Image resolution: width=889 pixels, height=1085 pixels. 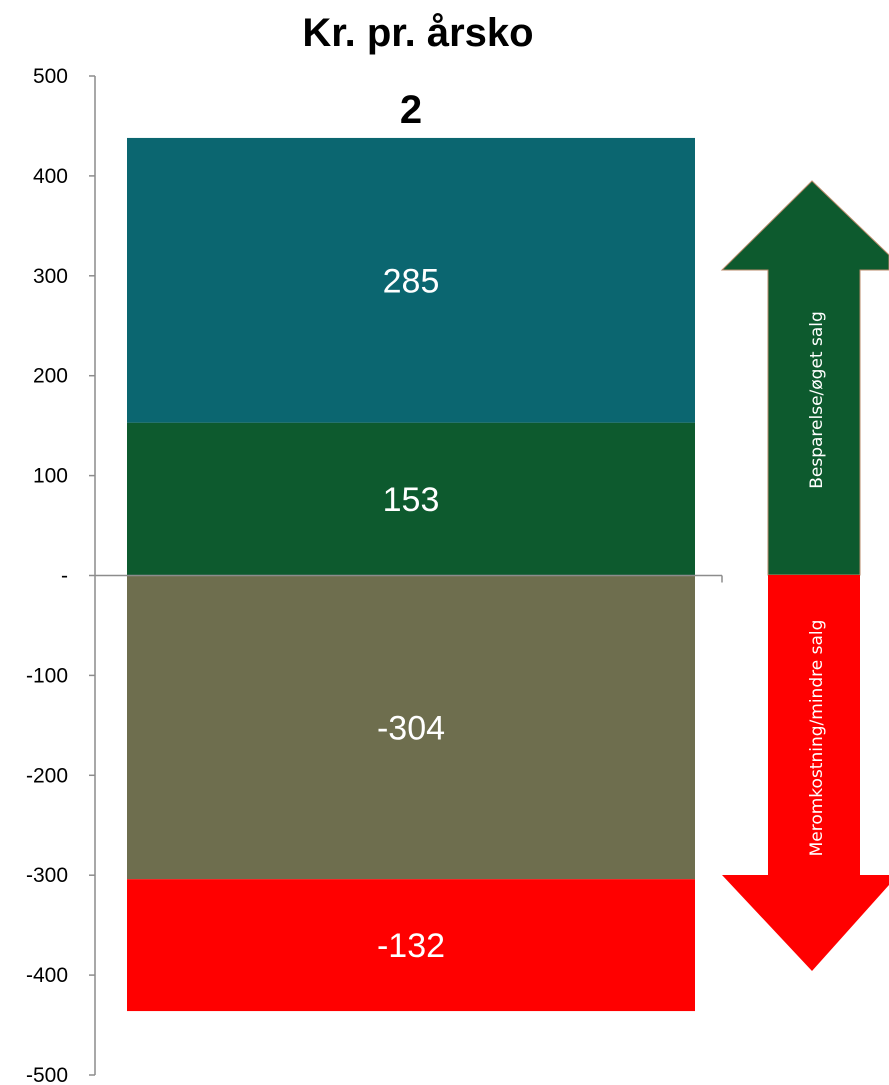 I want to click on y-tick-label: -100, so click(x=47, y=675).